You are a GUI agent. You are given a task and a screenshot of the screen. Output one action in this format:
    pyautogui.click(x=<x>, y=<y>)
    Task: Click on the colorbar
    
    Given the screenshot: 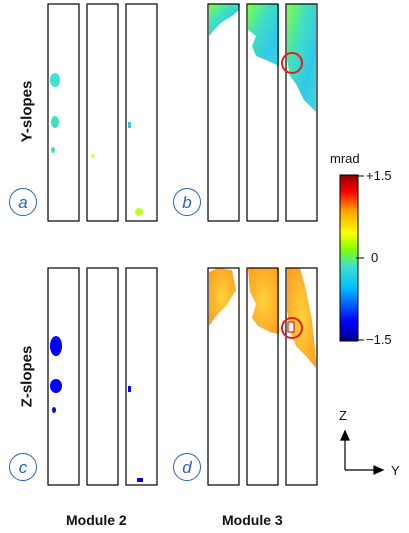 What is the action you would take?
    pyautogui.click(x=351, y=258)
    